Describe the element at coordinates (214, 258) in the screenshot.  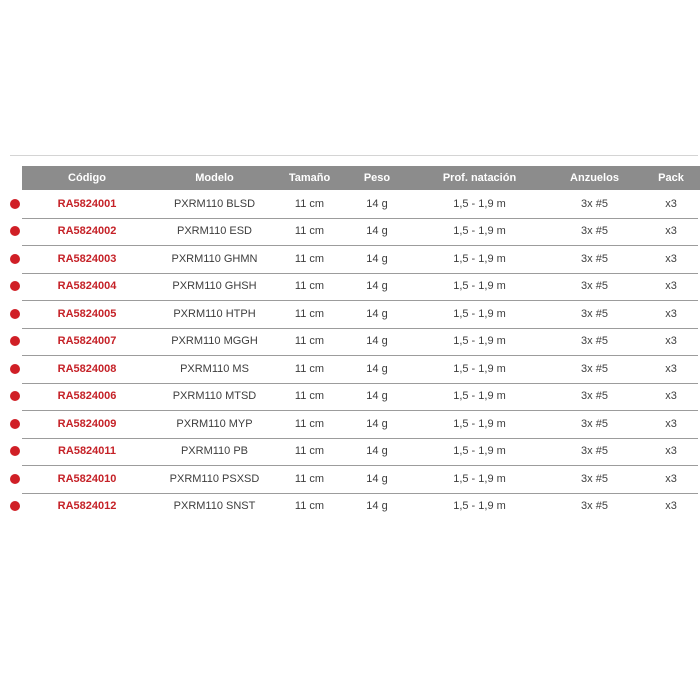
I see `modelo-cell: PXRM110 GHMN` at that location.